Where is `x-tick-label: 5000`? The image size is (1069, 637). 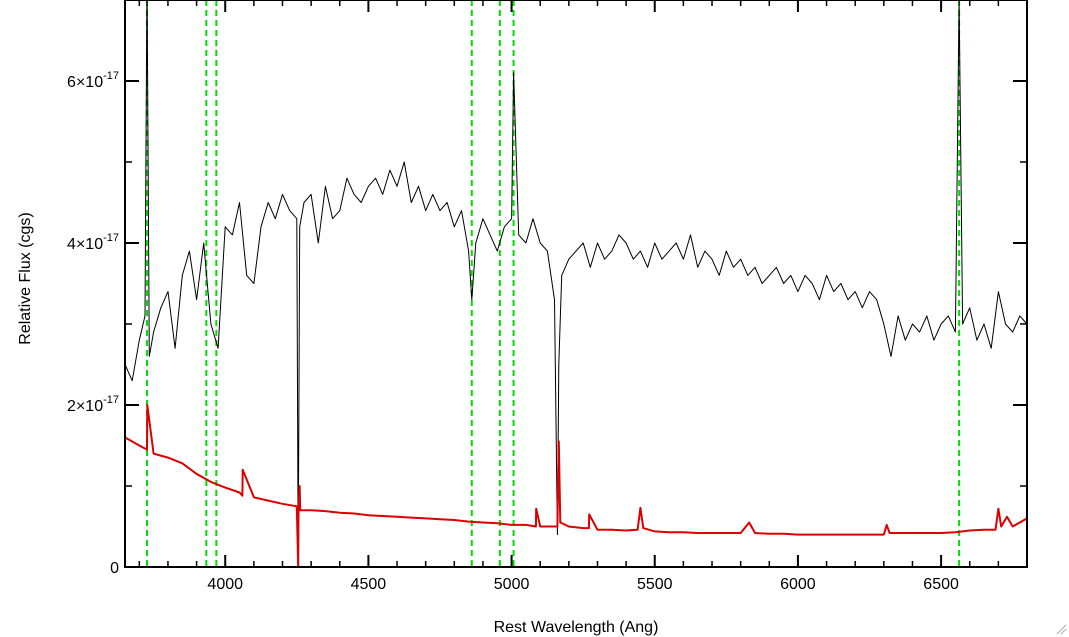 x-tick-label: 5000 is located at coordinates (512, 584).